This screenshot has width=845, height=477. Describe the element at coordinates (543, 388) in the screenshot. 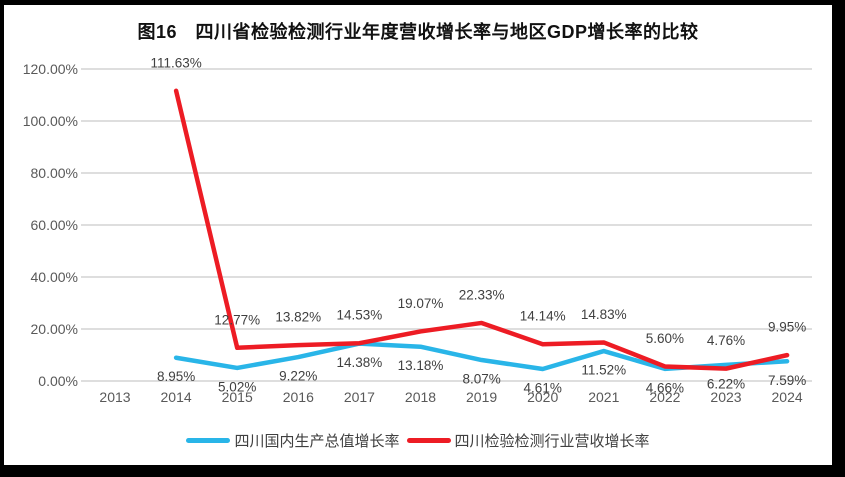

I see `data-label-series-0: 4.61%` at that location.